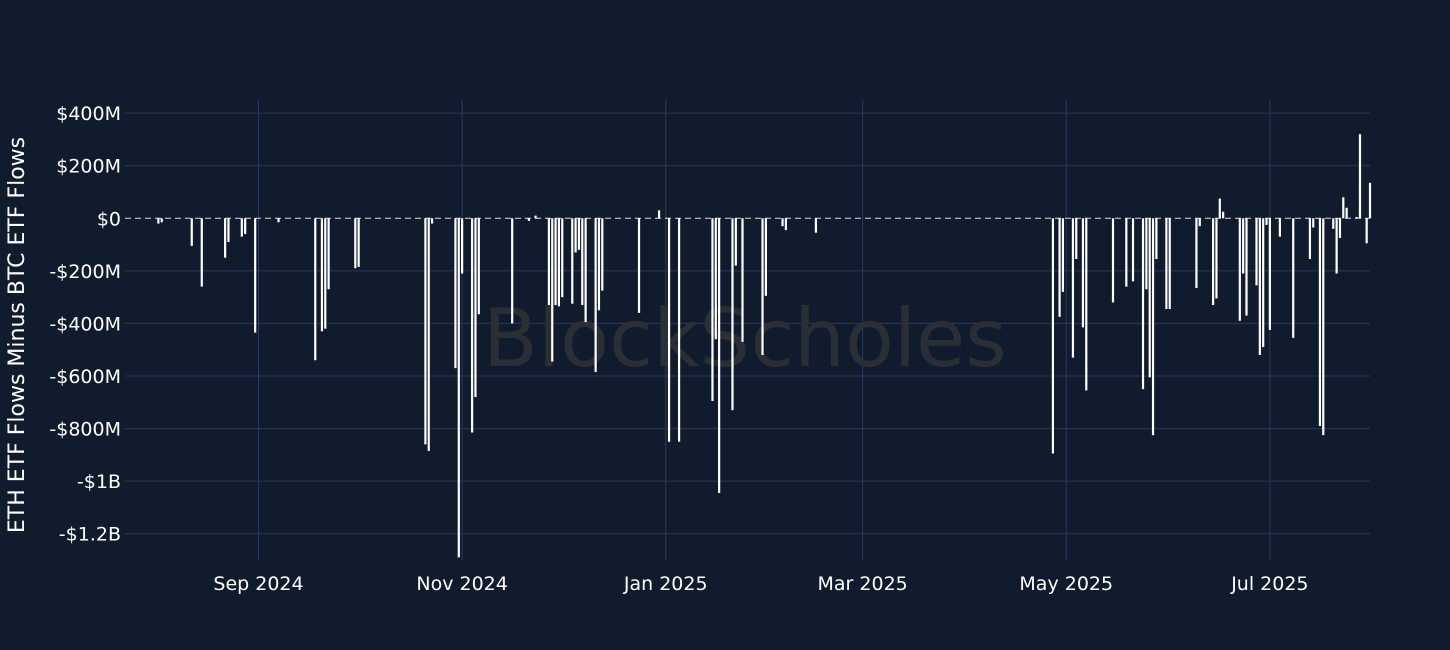 The width and height of the screenshot is (1450, 650). What do you see at coordinates (258, 584) in the screenshot?
I see `x-tick-label: Sep 2024` at bounding box center [258, 584].